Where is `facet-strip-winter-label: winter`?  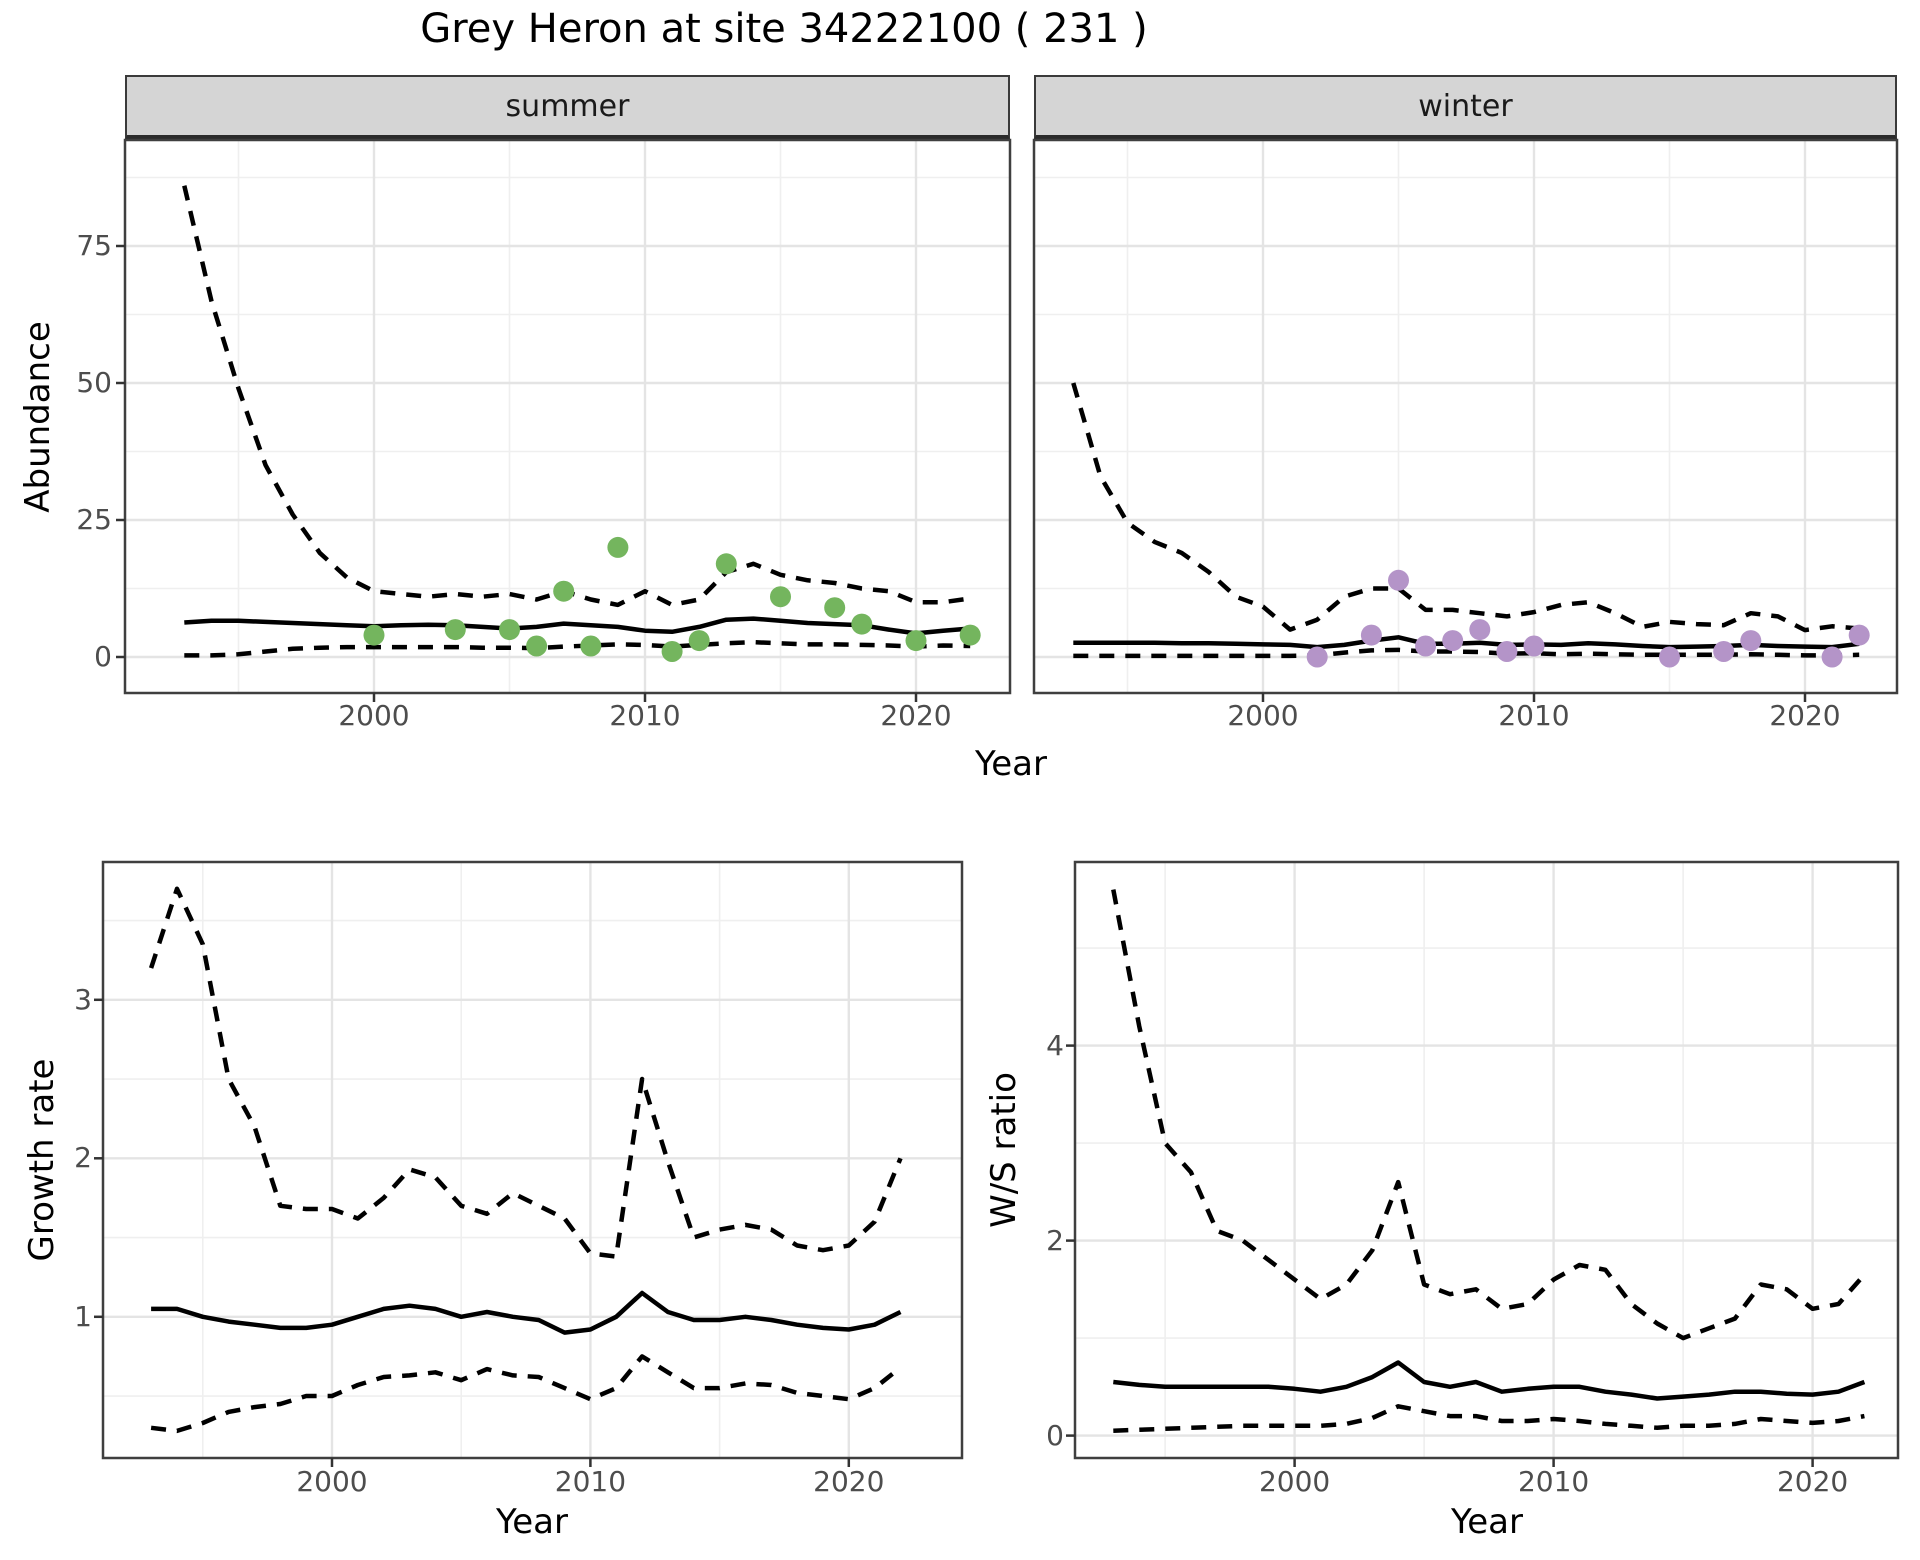
facet-strip-winter-label: winter is located at coordinates (1465, 106).